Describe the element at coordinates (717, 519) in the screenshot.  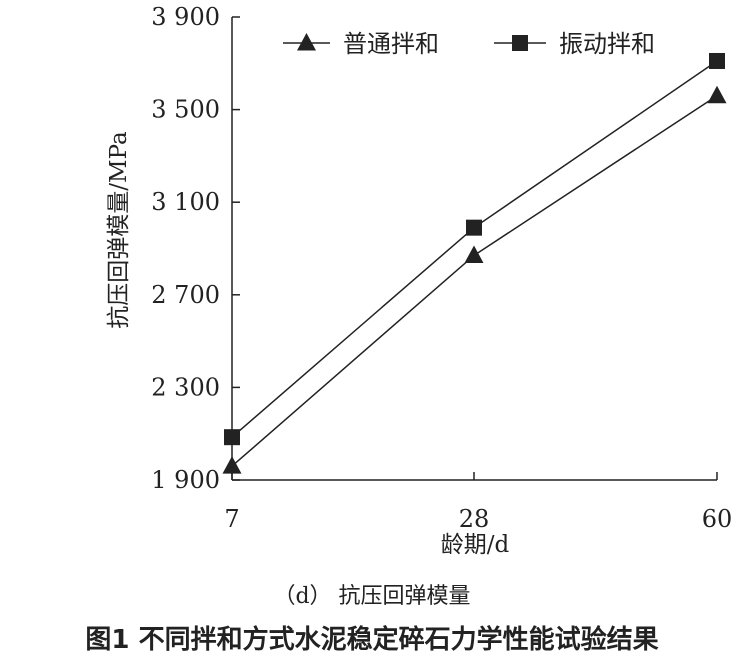
I see `x-tick-label: 60` at that location.